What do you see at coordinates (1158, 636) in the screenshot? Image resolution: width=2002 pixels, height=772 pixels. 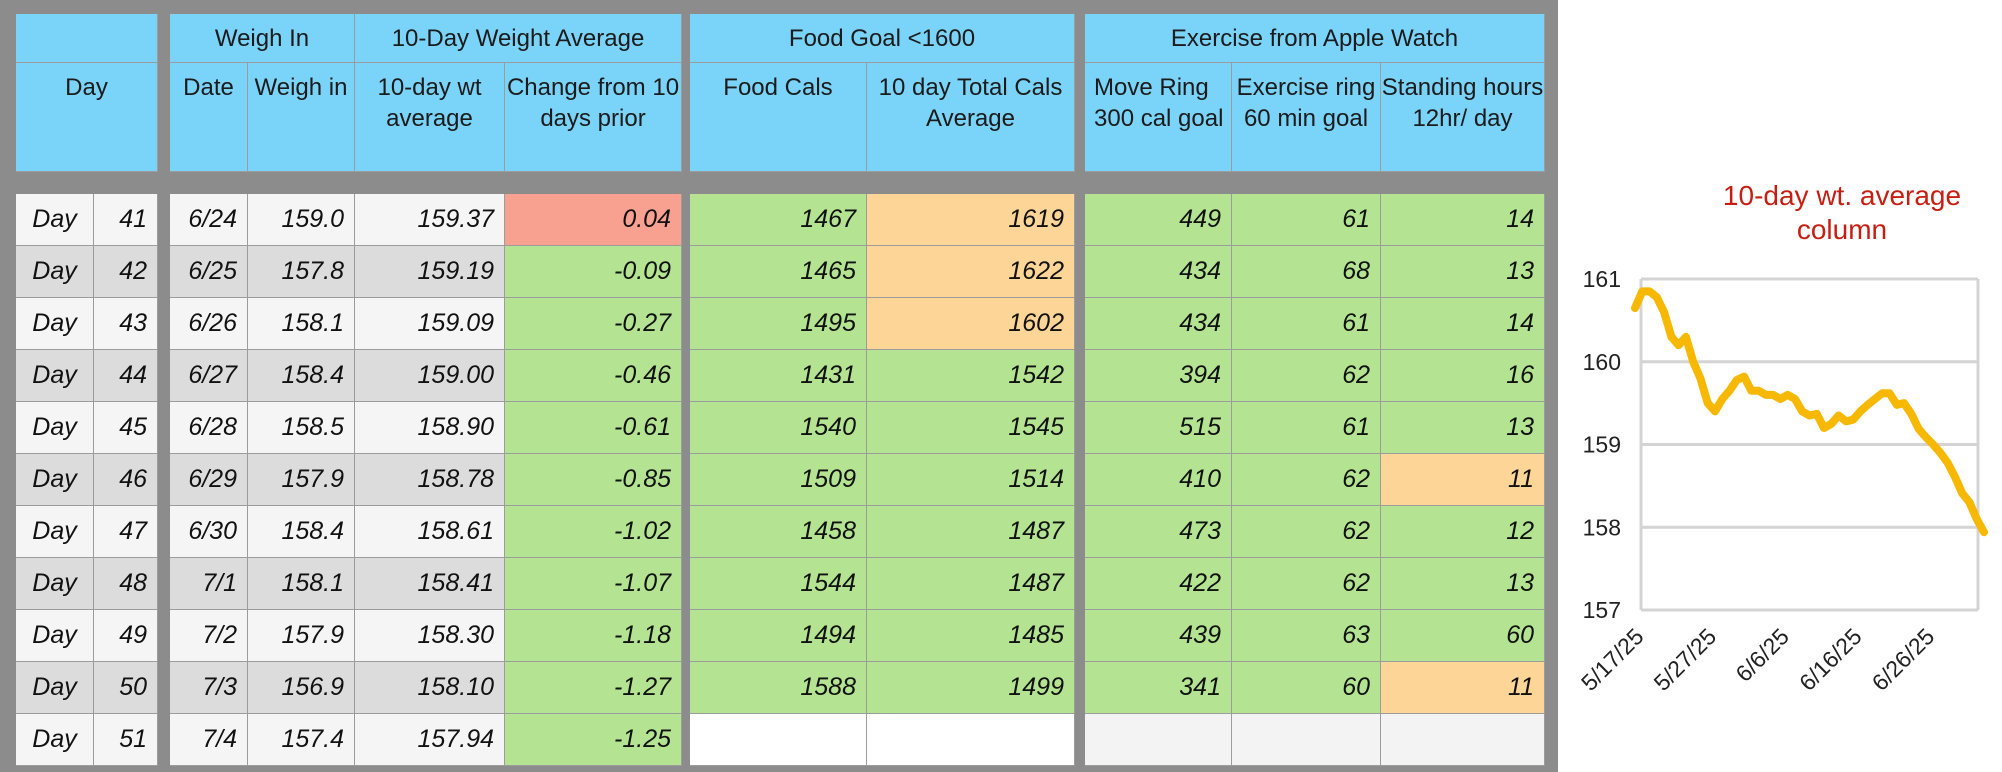 I see `cell-move: 439` at bounding box center [1158, 636].